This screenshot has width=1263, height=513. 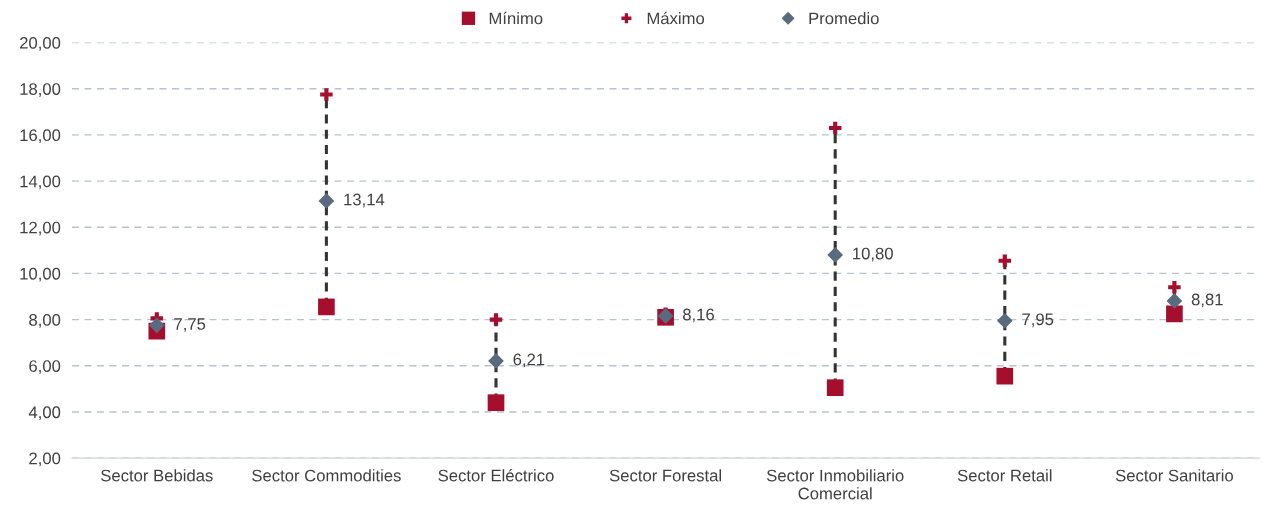 I want to click on data-label: 10,80, so click(x=873, y=254).